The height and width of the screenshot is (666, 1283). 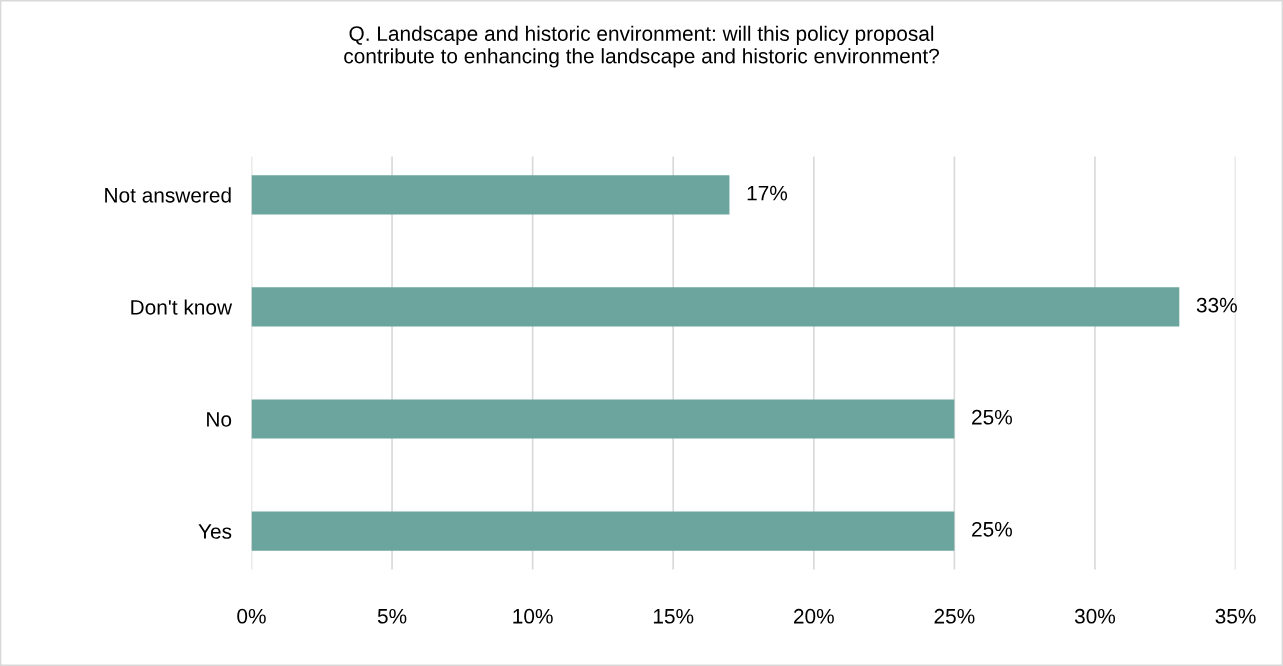 What do you see at coordinates (673, 616) in the screenshot?
I see `x-tick-label: 15%` at bounding box center [673, 616].